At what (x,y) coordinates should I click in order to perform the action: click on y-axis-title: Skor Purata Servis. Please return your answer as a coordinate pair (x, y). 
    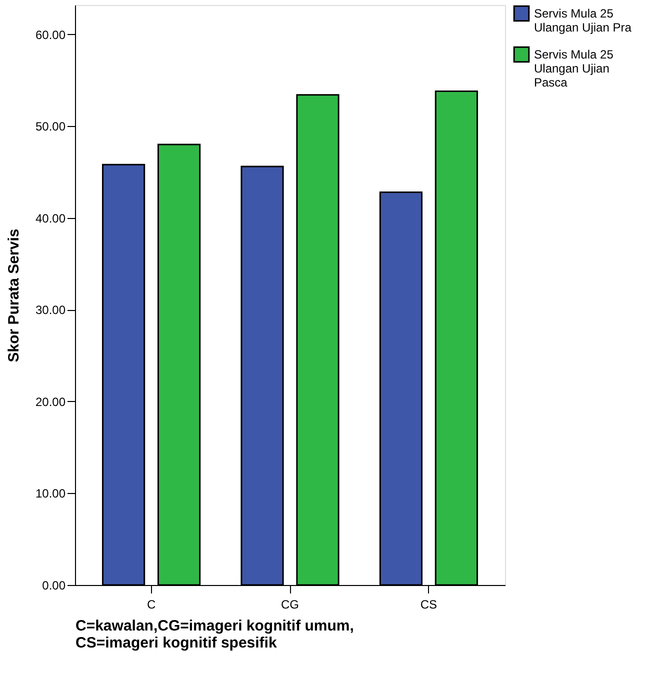
    Looking at the image, I should click on (13, 295).